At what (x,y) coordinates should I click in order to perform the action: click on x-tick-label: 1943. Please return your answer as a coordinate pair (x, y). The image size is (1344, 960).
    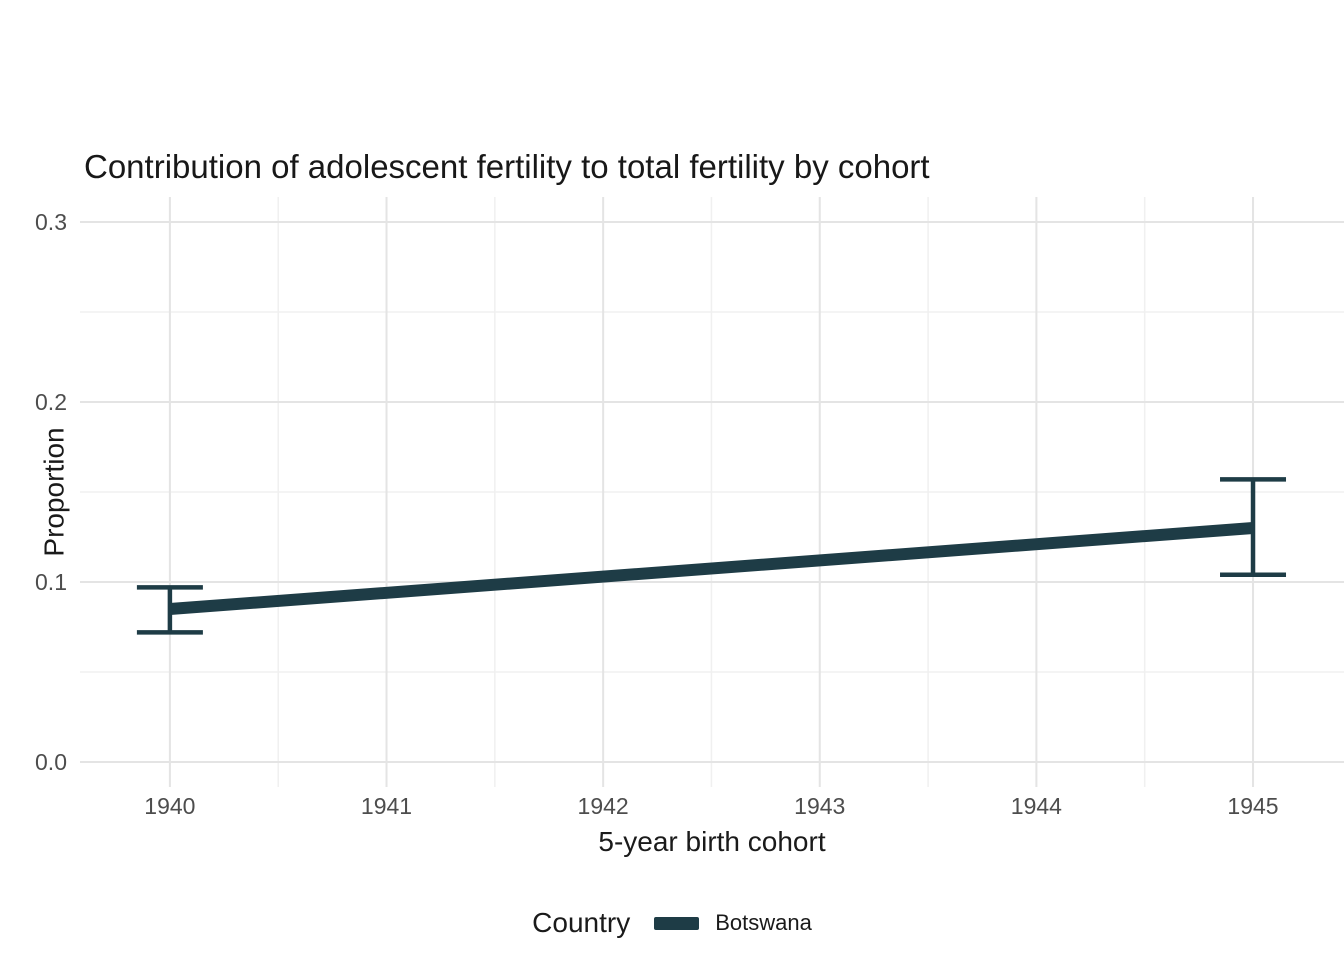
    Looking at the image, I should click on (820, 806).